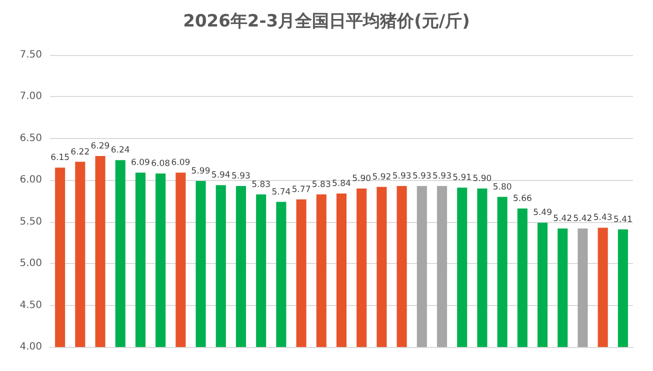 This screenshot has height=371, width=653. Describe the element at coordinates (522, 199) in the screenshot. I see `data-label: 5.66` at that location.